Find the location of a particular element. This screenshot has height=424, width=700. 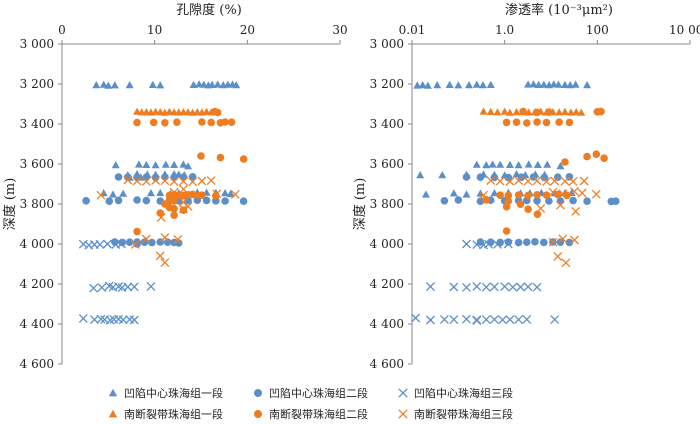

y-tick-label: 4 200 is located at coordinates (387, 284).